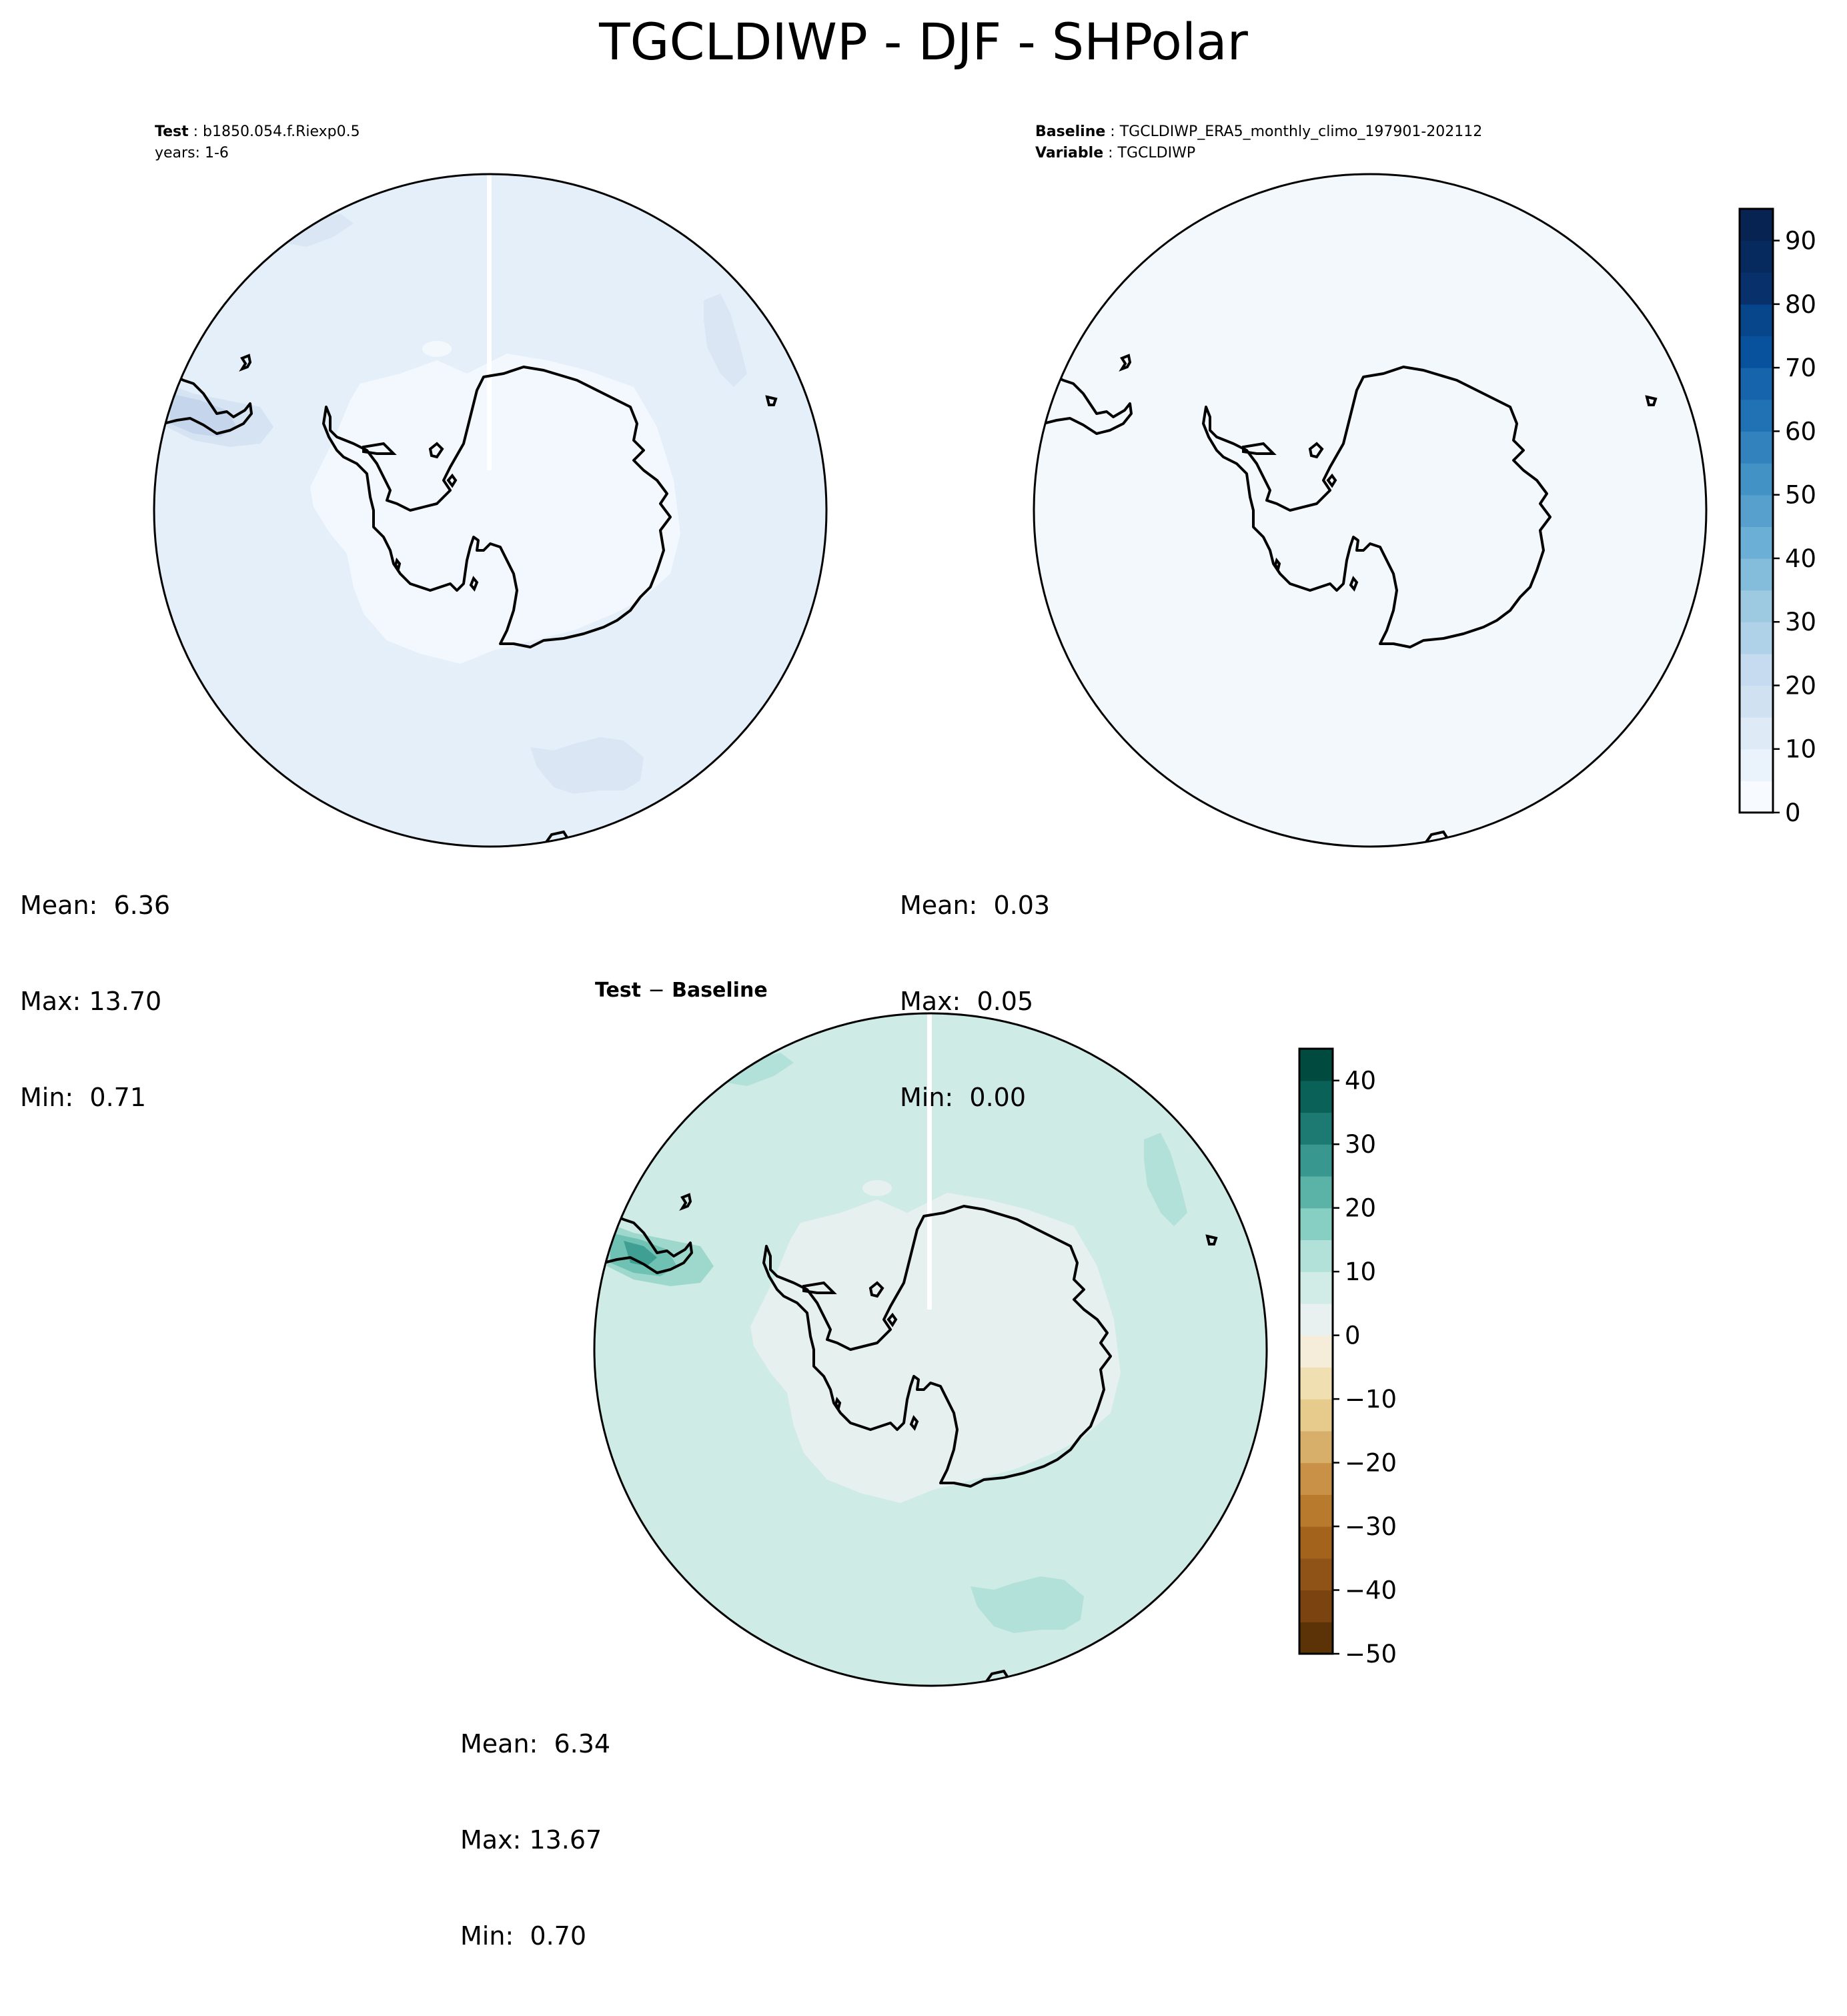 The height and width of the screenshot is (2016, 1847). Describe the element at coordinates (1800, 749) in the screenshot. I see `baseline-colorbar-tick-label: 10` at that location.